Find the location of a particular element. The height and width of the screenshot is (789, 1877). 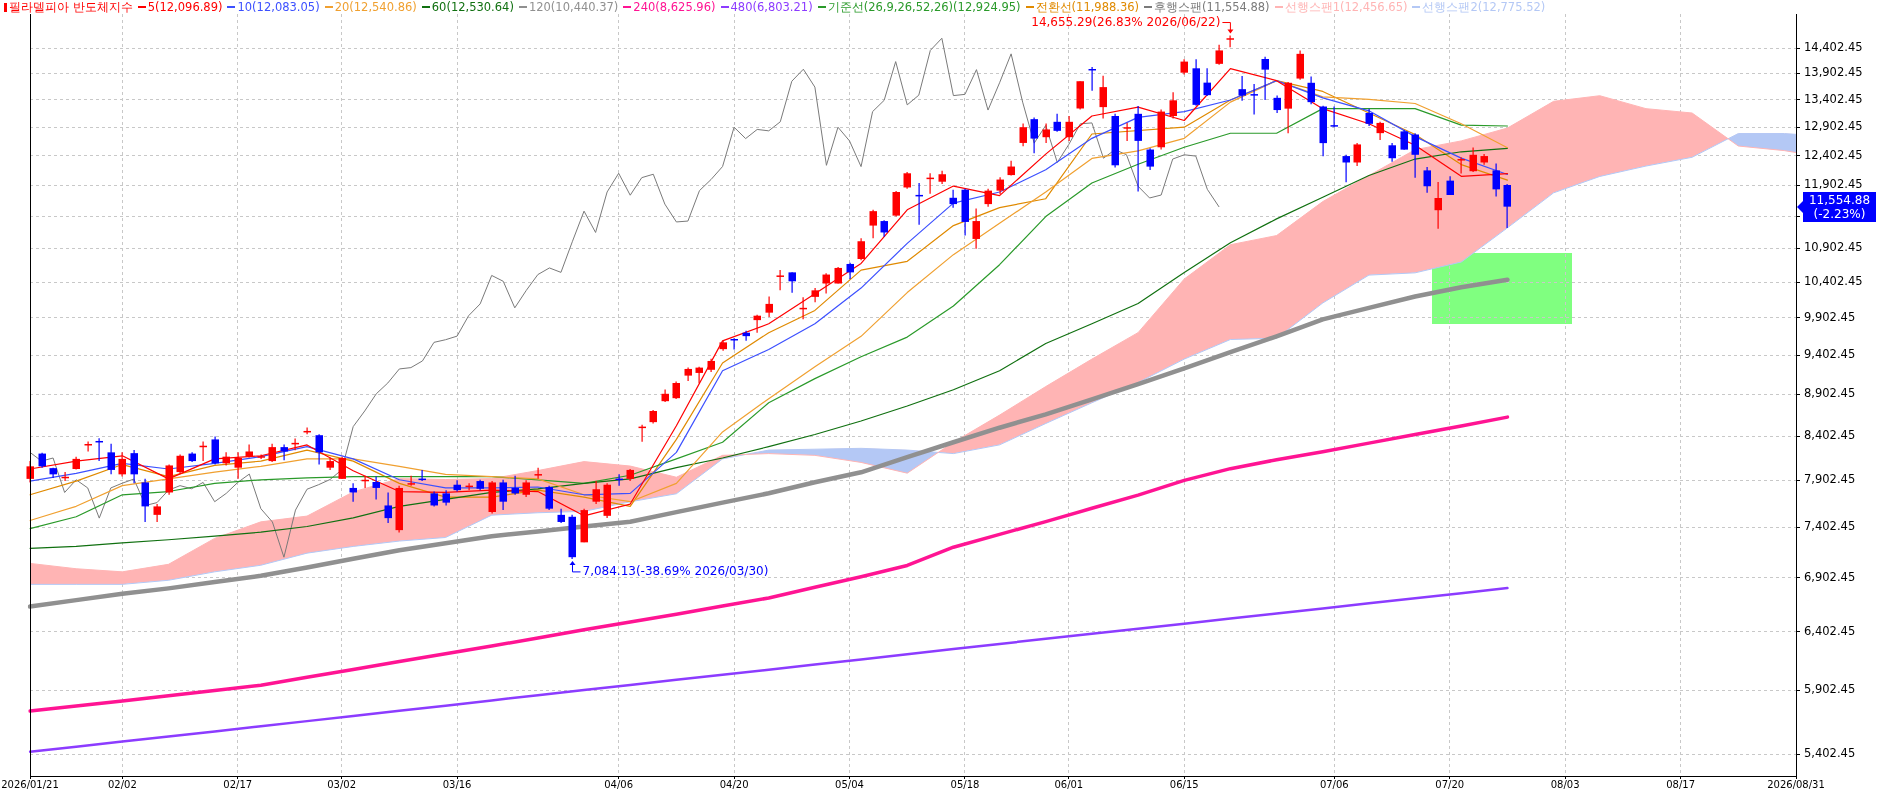

legend-label: 후행스팬(11,554.88) is located at coordinates (1211, 7).